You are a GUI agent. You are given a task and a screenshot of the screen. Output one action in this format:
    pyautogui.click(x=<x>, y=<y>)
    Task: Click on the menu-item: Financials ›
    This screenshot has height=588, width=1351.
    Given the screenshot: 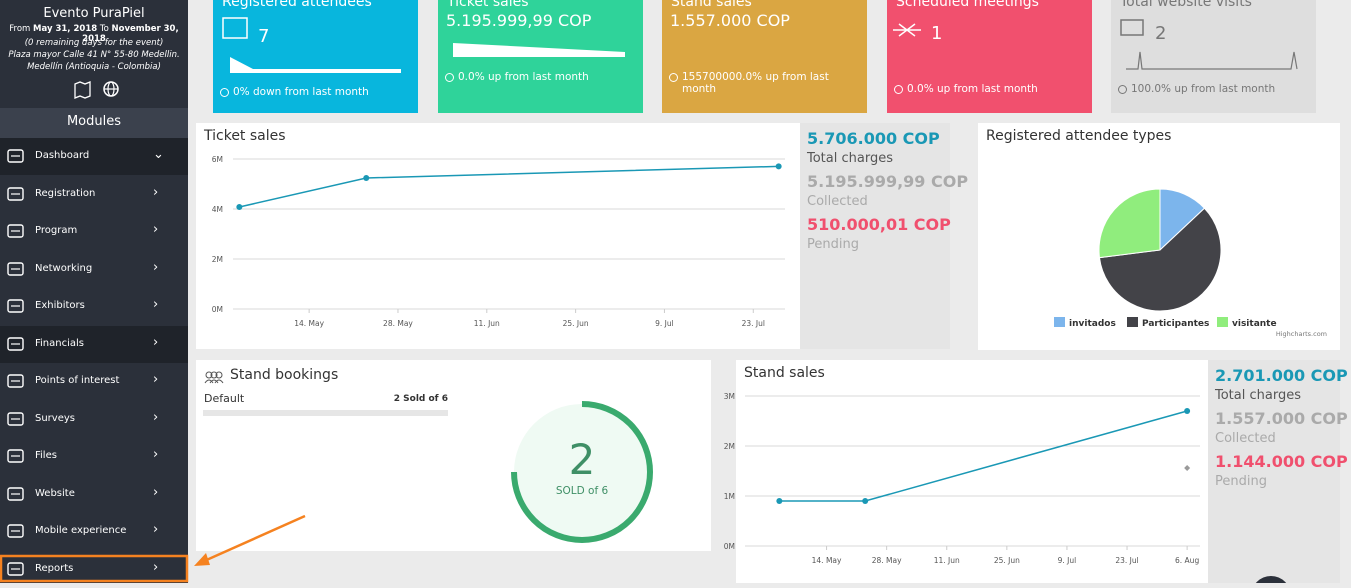 What is the action you would take?
    pyautogui.click(x=94, y=344)
    